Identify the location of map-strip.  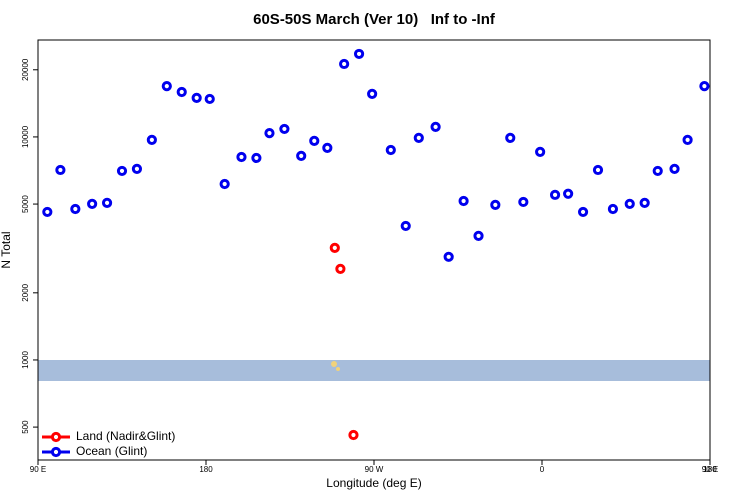
(374, 370).